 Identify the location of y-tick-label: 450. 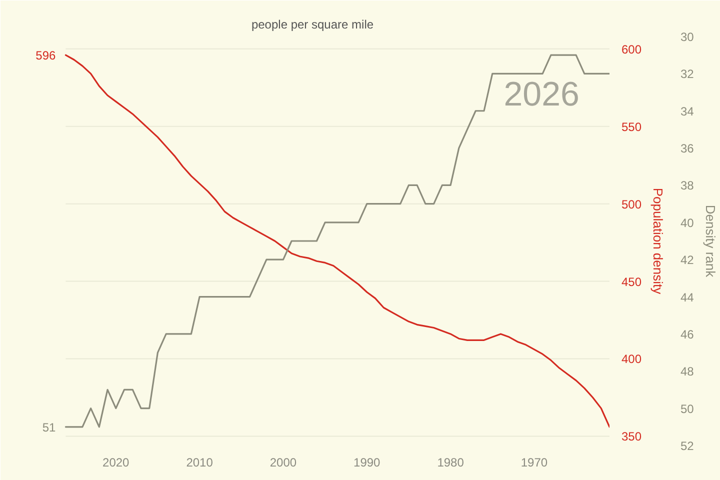
(632, 281).